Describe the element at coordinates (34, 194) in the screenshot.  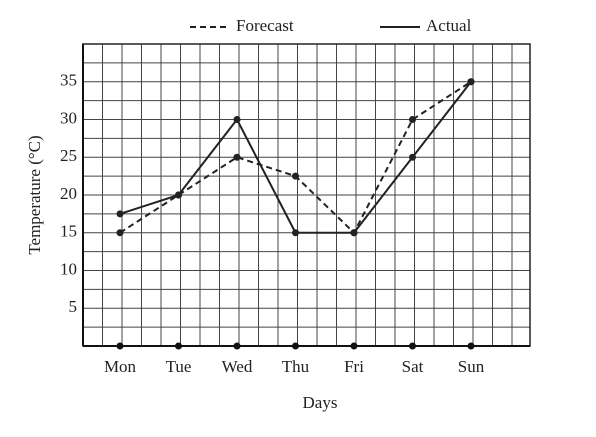
I see `y-axis-label: Temperature (°C)` at that location.